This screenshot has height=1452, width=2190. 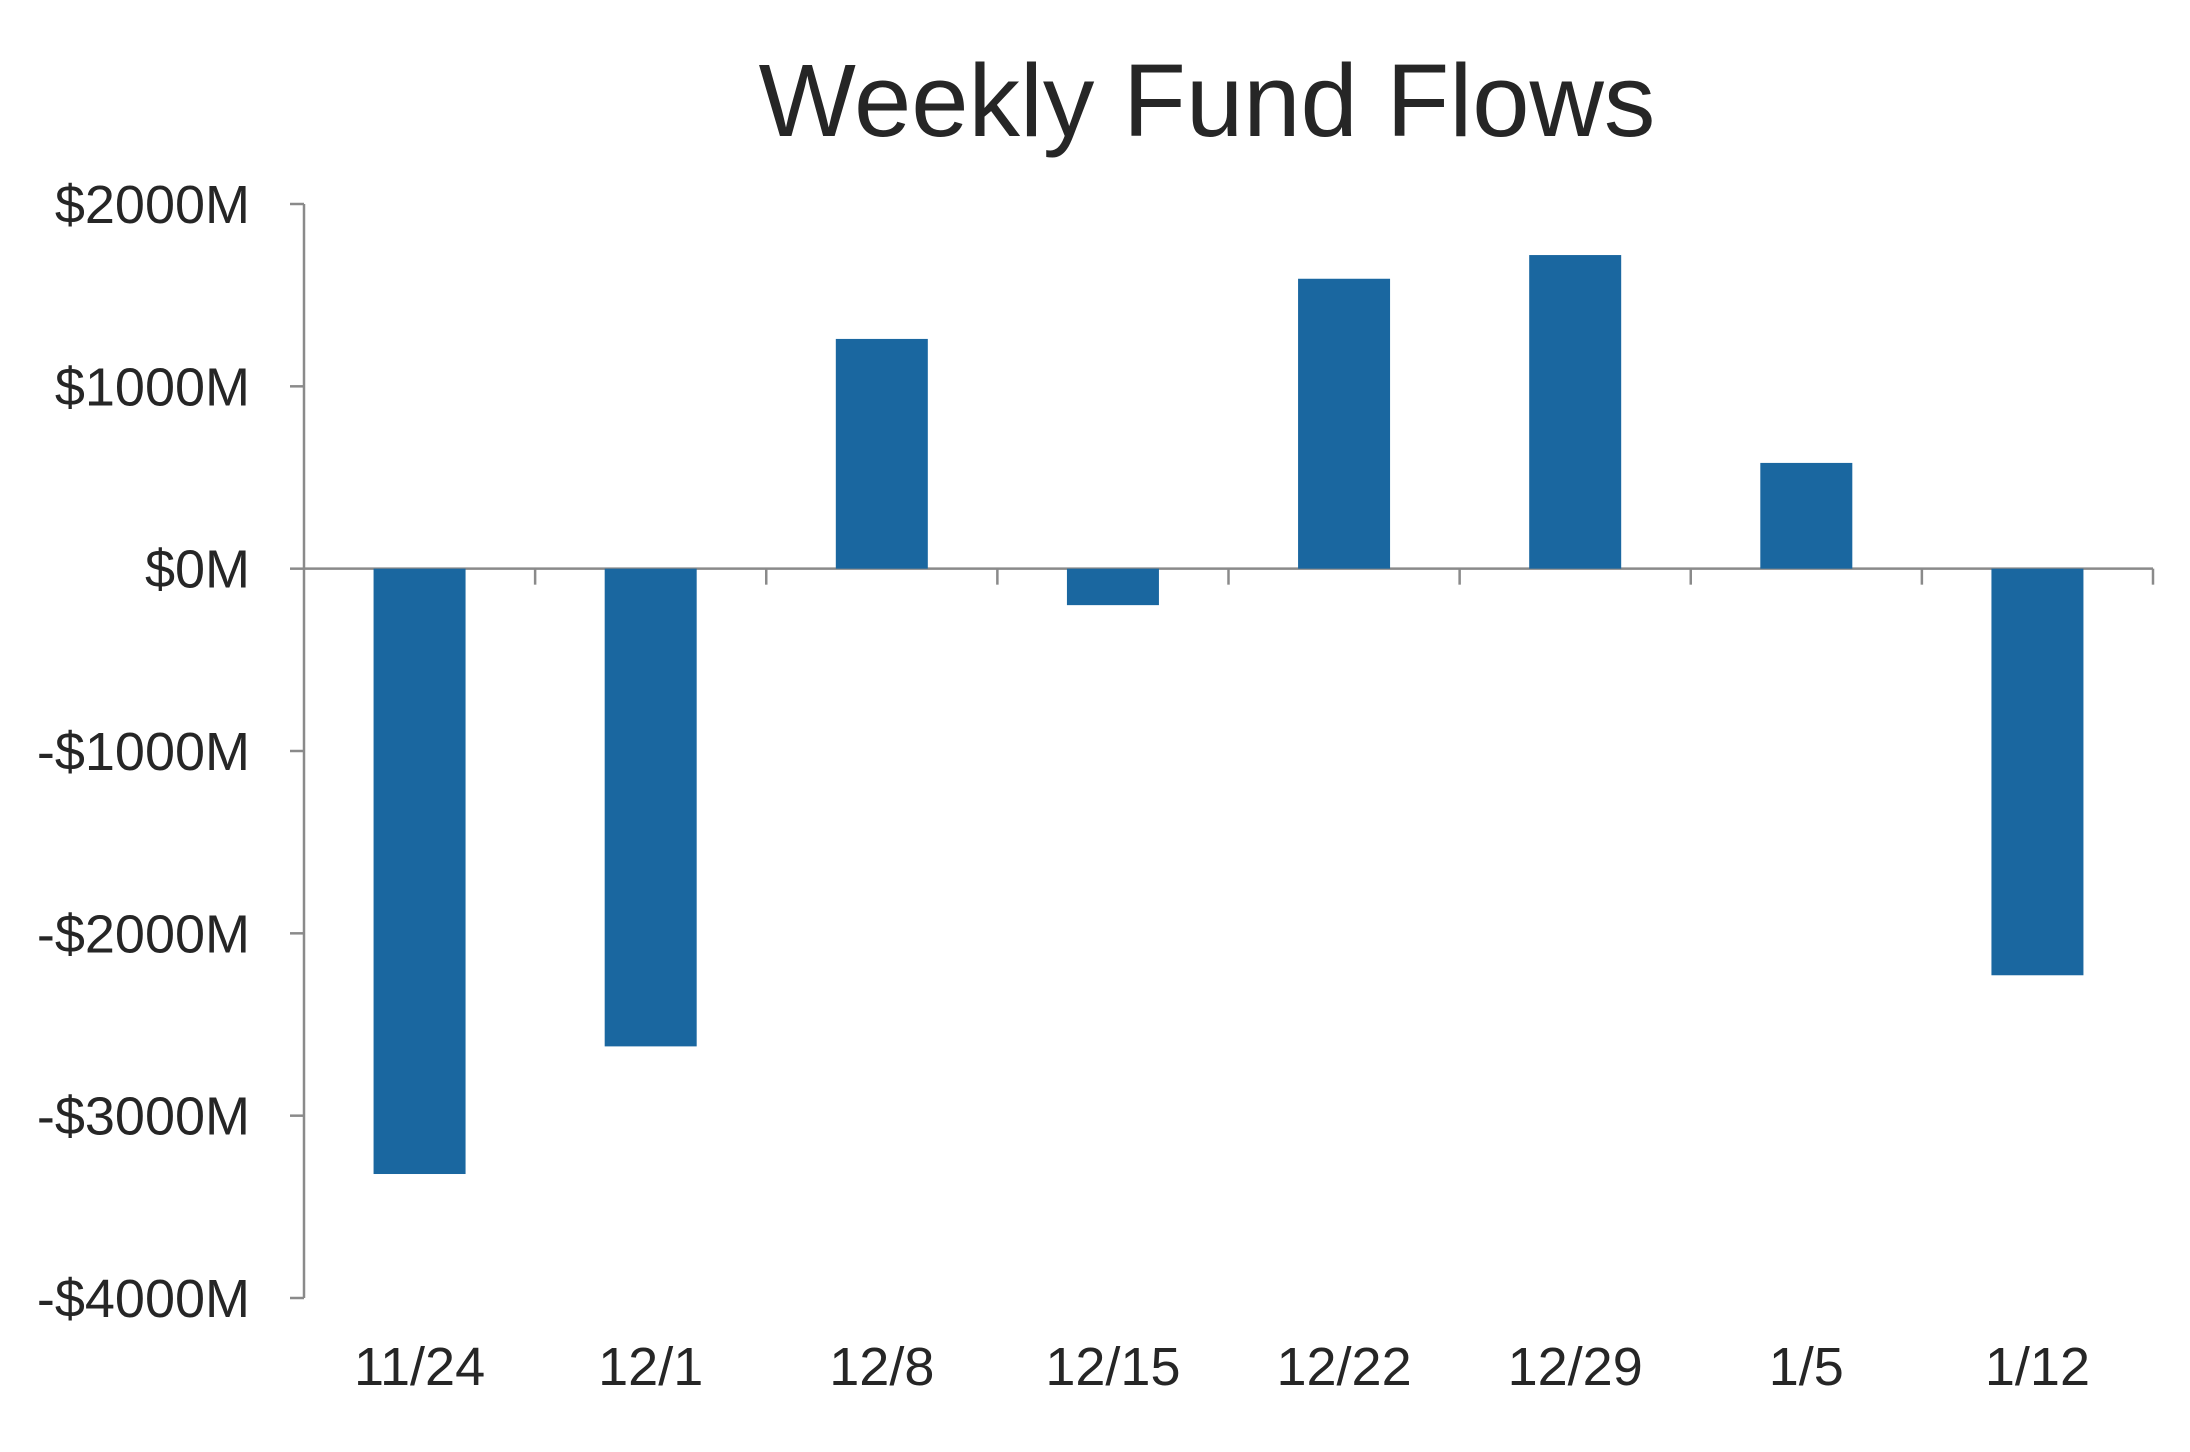 I want to click on chart-title: Weekly Fund Flows, so click(x=1207, y=100).